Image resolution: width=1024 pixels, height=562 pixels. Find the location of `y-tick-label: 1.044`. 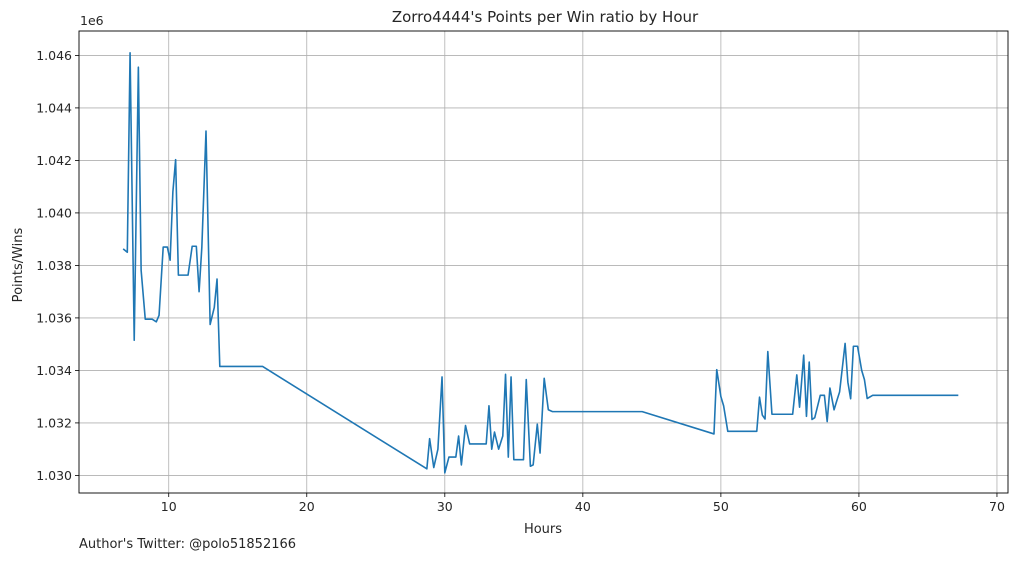

y-tick-label: 1.044 is located at coordinates (54, 107).